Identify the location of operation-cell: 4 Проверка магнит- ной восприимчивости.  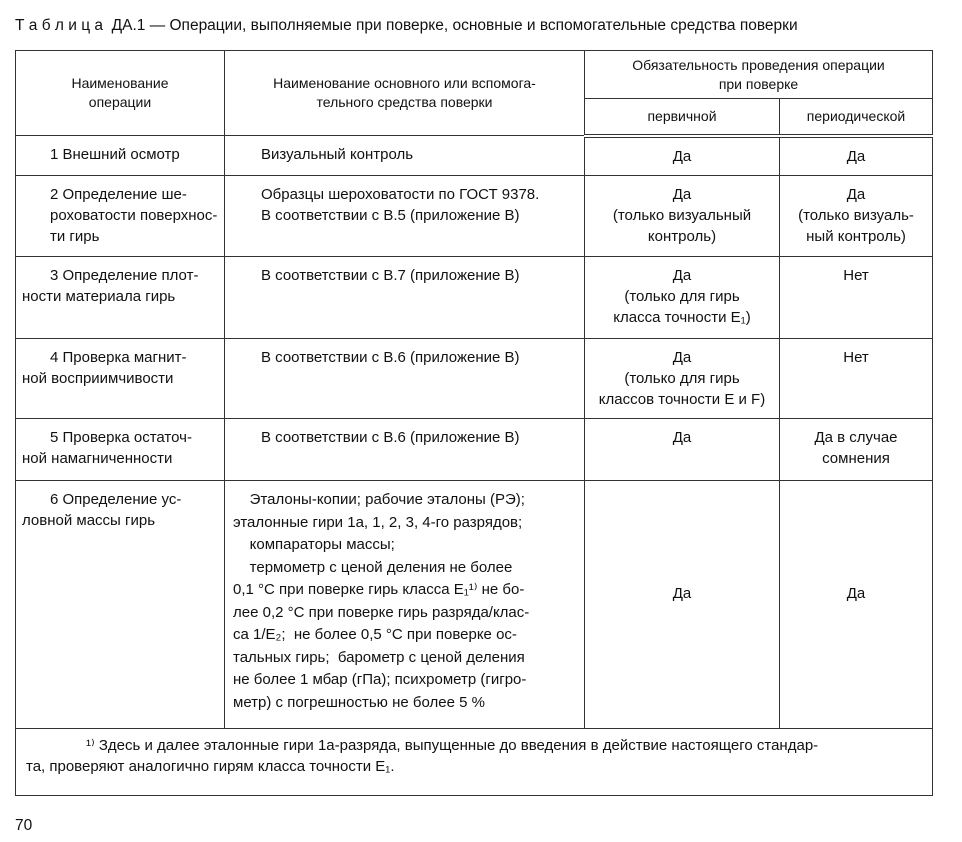
(120, 378).